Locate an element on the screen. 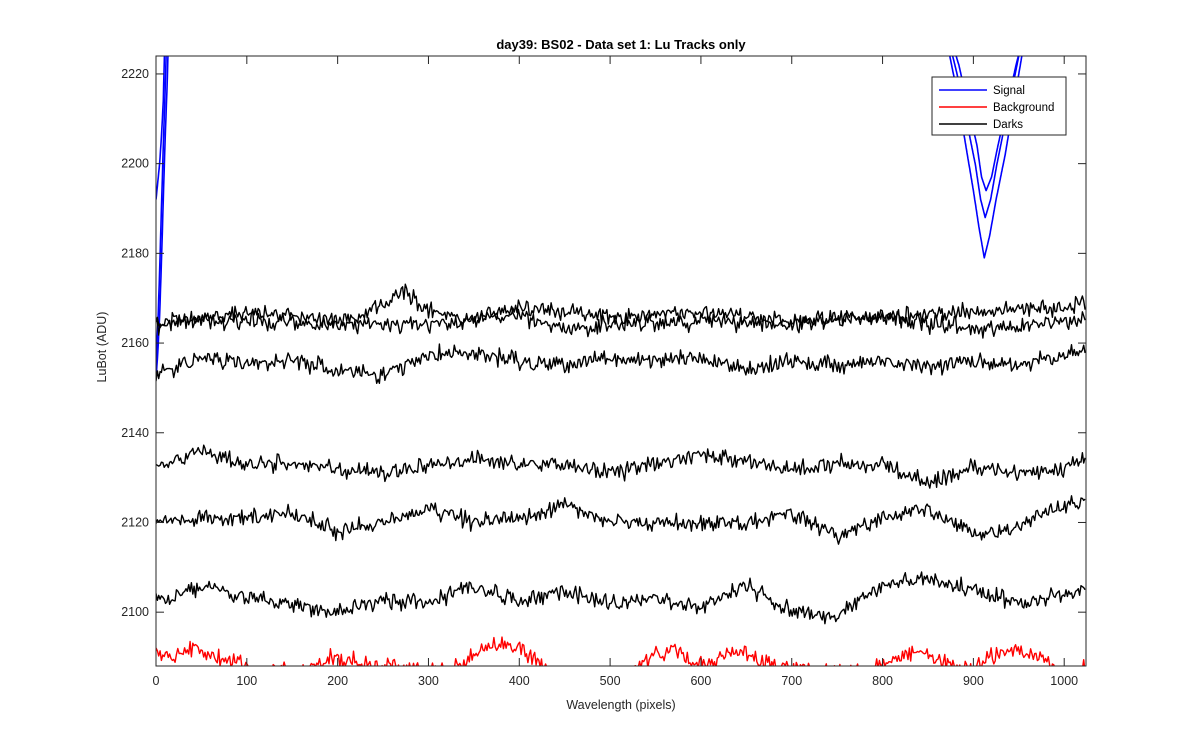  x-tick-label: 900 is located at coordinates (973, 681).